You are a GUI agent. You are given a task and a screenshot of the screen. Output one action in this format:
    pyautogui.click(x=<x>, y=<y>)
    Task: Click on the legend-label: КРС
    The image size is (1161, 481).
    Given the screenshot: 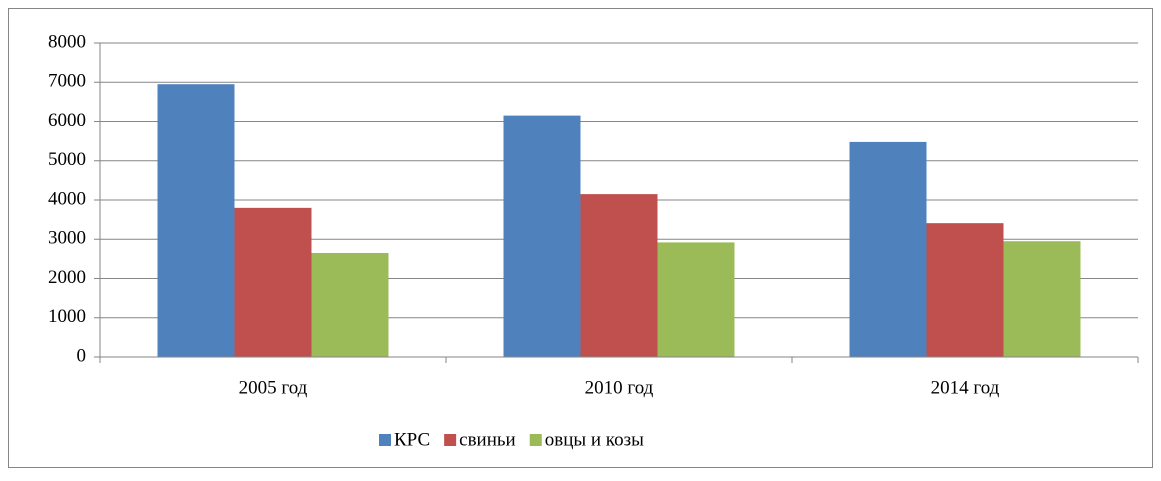 What is the action you would take?
    pyautogui.click(x=412, y=439)
    